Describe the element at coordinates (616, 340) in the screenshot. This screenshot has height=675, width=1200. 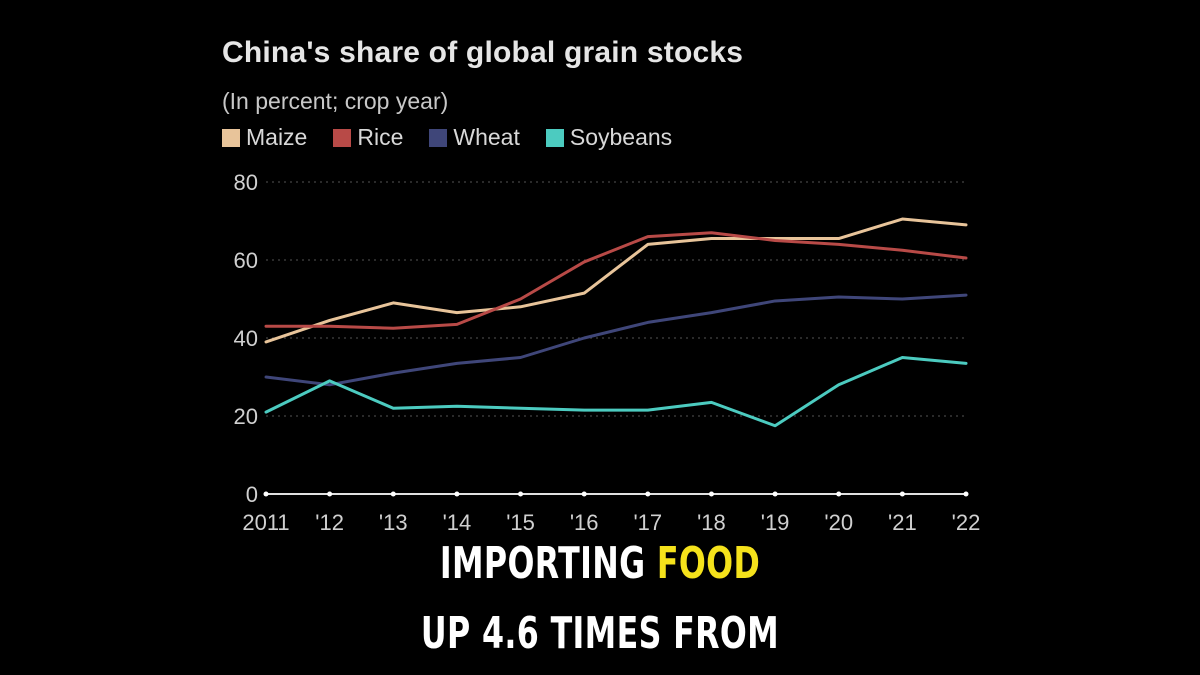
I see `series-line-wheat` at that location.